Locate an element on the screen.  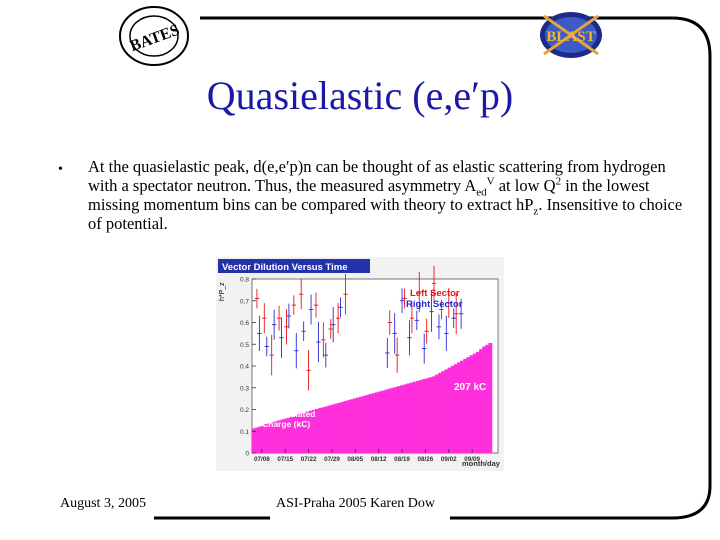
chart-xlabel: month/day is located at coordinates (481, 463).